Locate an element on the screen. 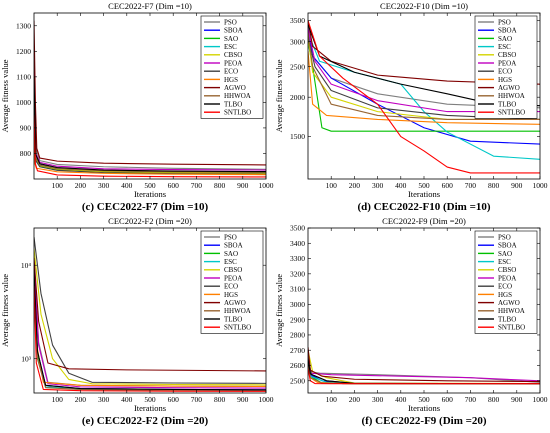 This screenshot has width=550, height=433. series-line-hgs is located at coordinates (424, 88).